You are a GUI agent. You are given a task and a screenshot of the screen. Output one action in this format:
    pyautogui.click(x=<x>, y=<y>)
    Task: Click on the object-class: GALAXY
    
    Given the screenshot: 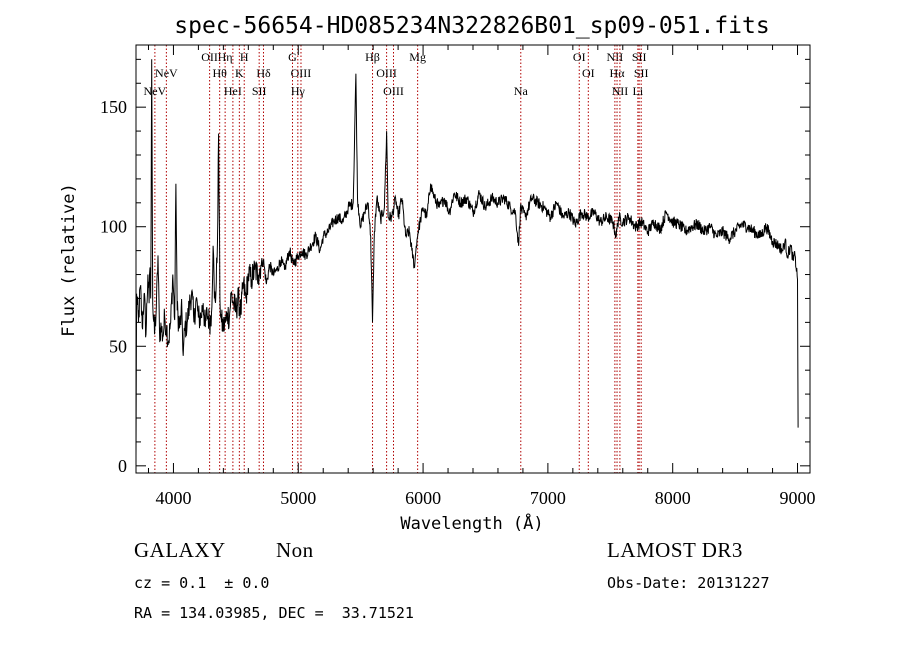 What is the action you would take?
    pyautogui.click(x=180, y=550)
    